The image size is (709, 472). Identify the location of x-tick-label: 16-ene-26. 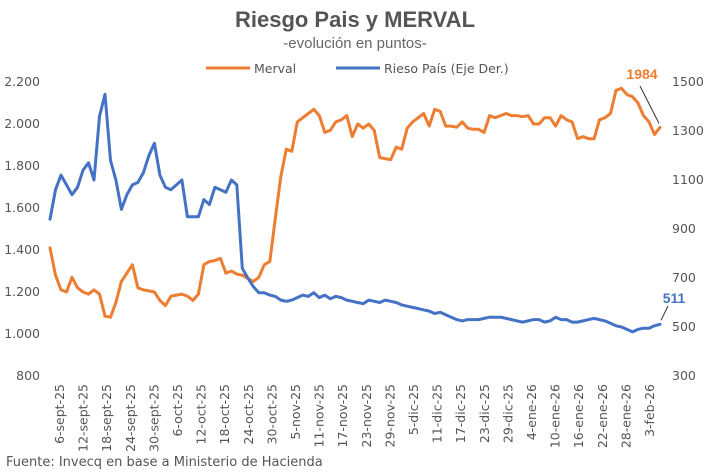
(578, 416).